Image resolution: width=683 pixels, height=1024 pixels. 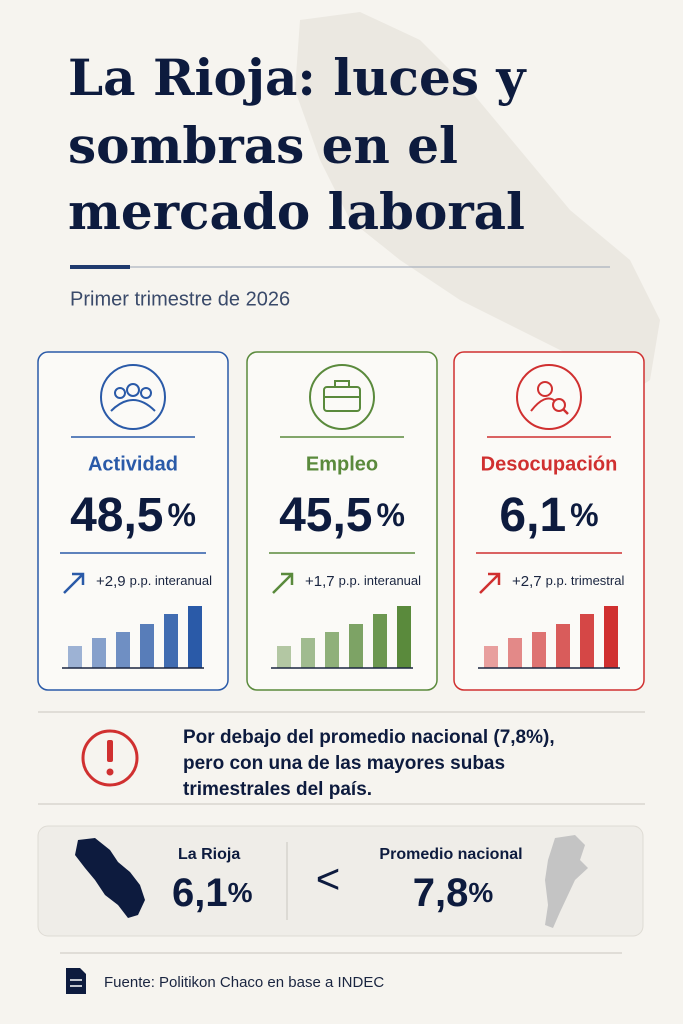 I want to click on card: Empleo 45,5 % +1,7 p.p. interanual, so click(x=342, y=521).